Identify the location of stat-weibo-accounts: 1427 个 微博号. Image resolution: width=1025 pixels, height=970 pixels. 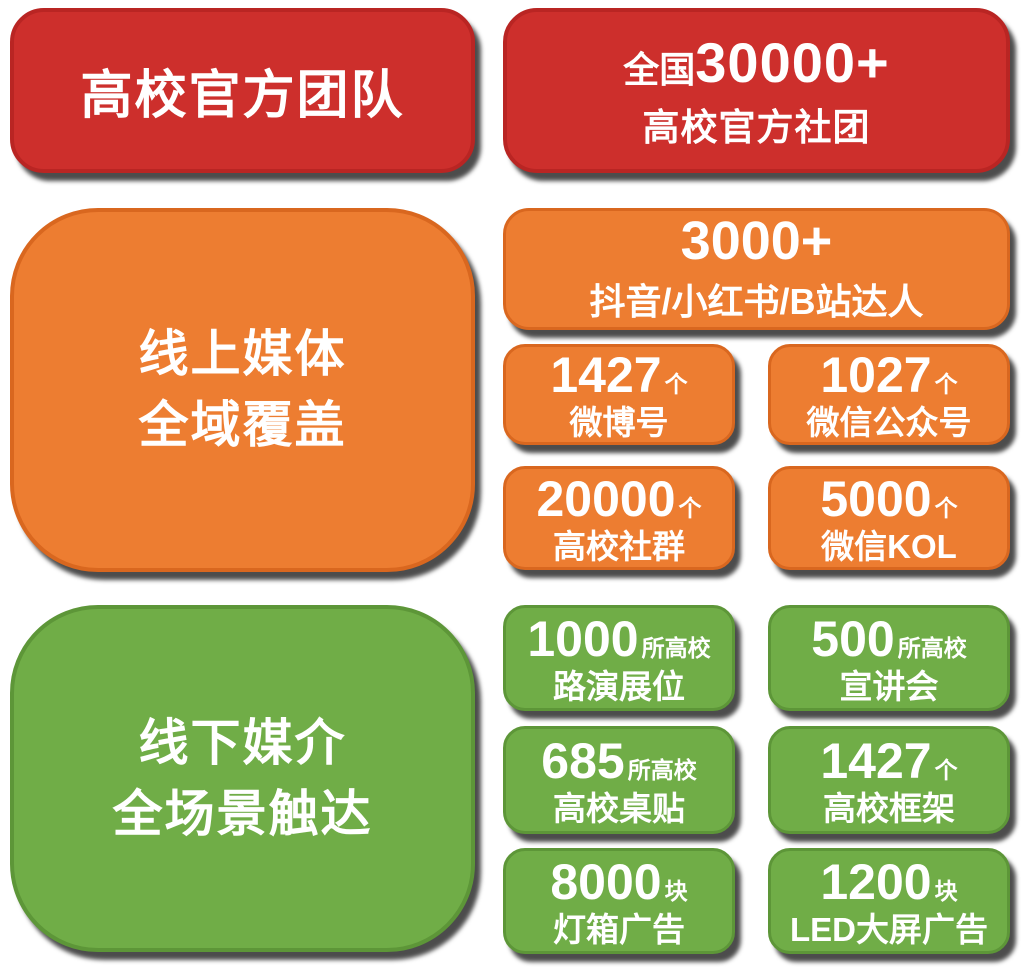
(619, 394).